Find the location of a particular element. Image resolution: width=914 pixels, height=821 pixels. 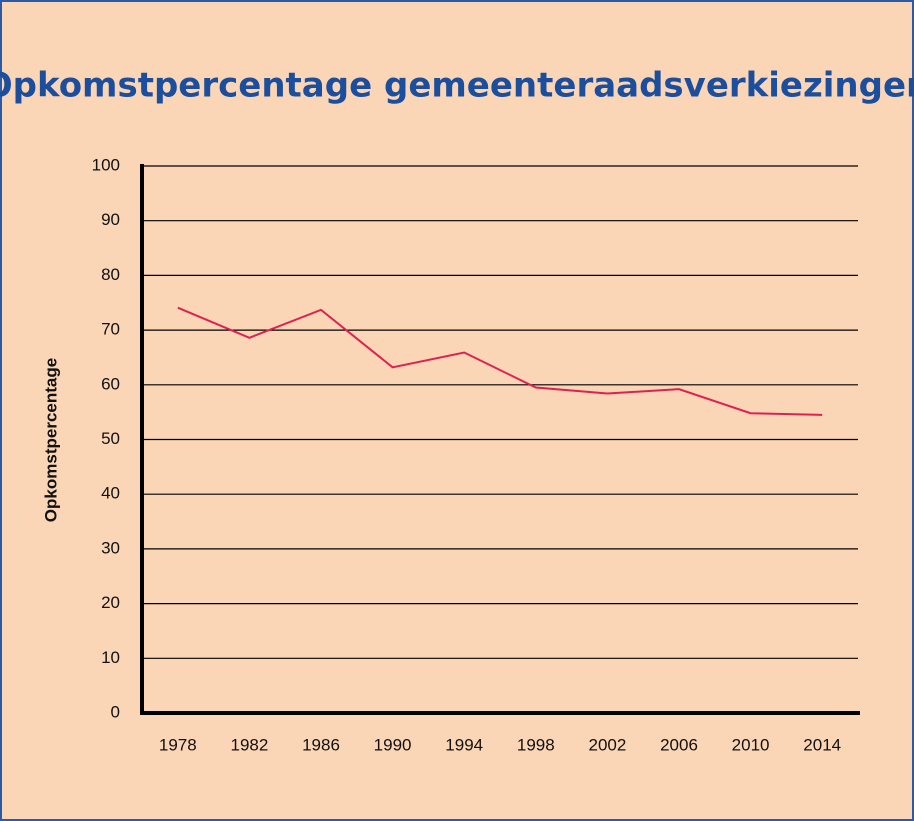

y-tick-label: 70 is located at coordinates (110, 329).